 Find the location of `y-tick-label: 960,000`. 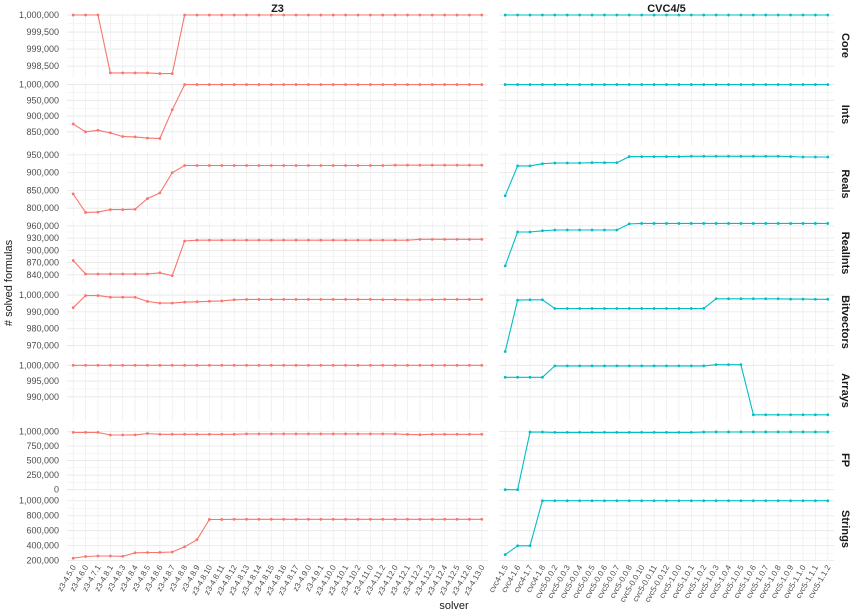

y-tick-label: 960,000 is located at coordinates (42, 226).